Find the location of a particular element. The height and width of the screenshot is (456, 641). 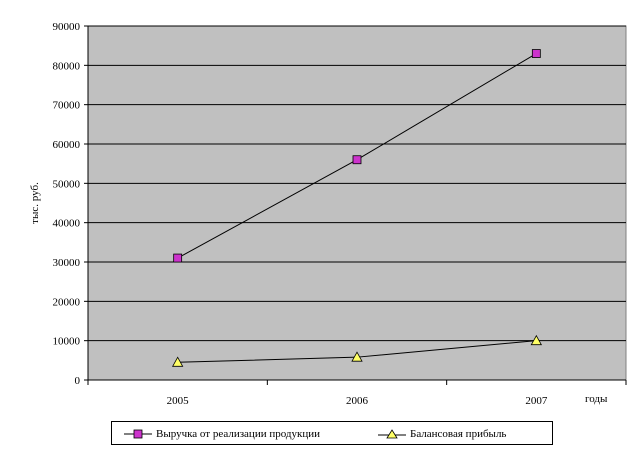

y-axis-title: тыс. руб. is located at coordinates (35, 203).